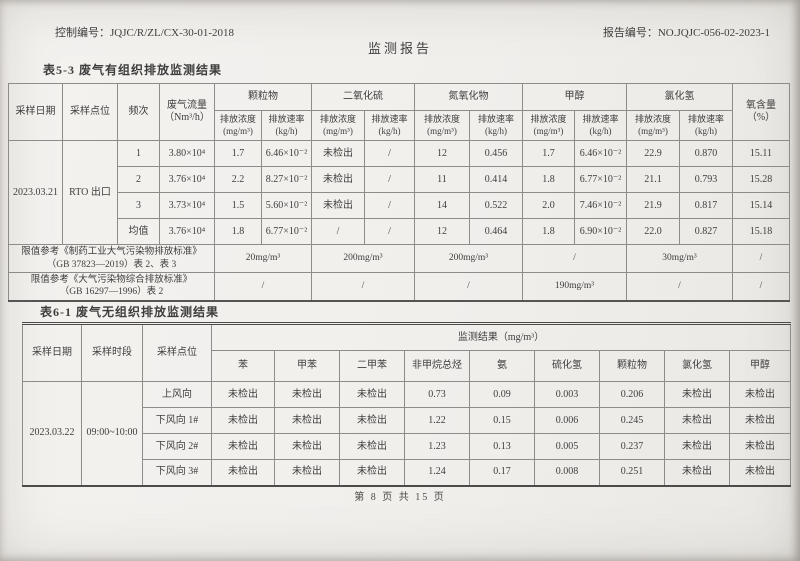 This screenshot has height=561, width=800. Describe the element at coordinates (372, 366) in the screenshot. I see `header-pollutant: 二甲苯` at that location.